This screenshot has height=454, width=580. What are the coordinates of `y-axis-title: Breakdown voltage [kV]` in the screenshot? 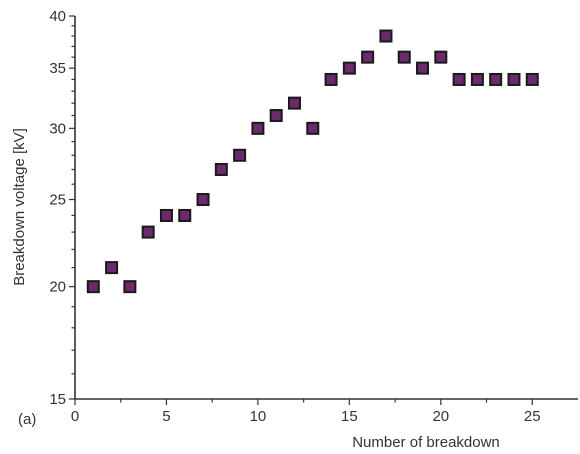 It's located at (19, 207).